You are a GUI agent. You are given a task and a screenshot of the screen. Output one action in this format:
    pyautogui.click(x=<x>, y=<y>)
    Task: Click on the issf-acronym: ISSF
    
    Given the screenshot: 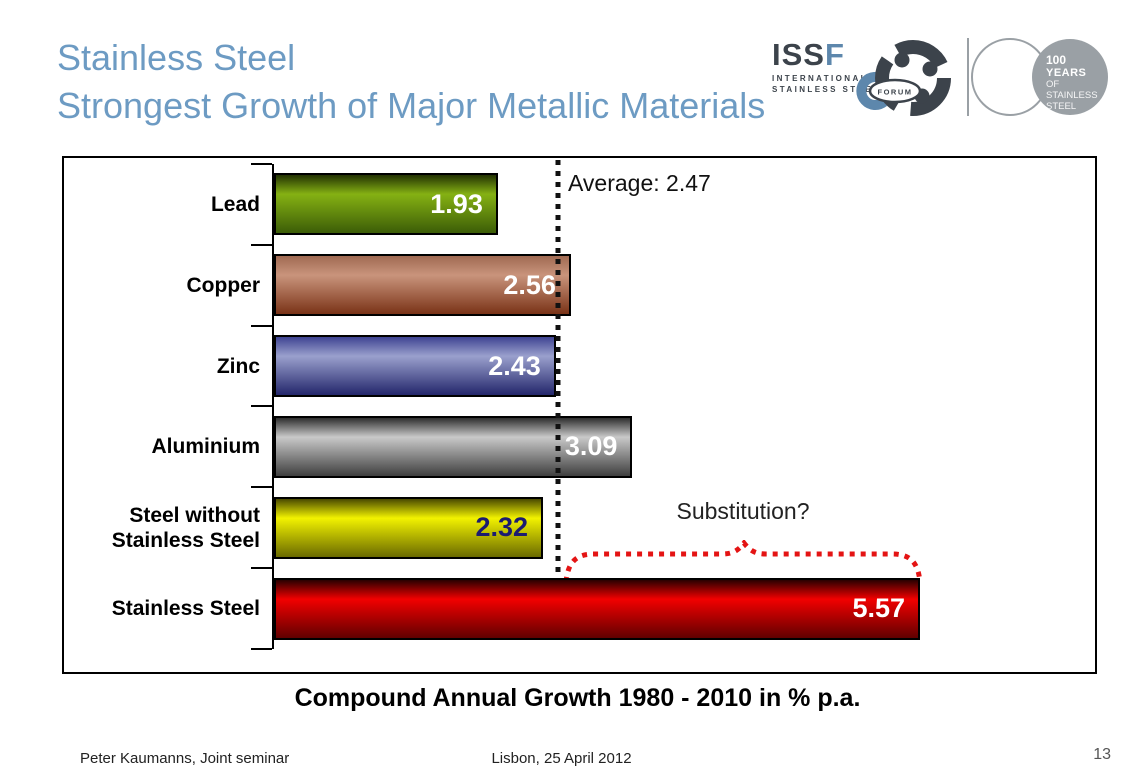 What is the action you would take?
    pyautogui.click(x=832, y=54)
    